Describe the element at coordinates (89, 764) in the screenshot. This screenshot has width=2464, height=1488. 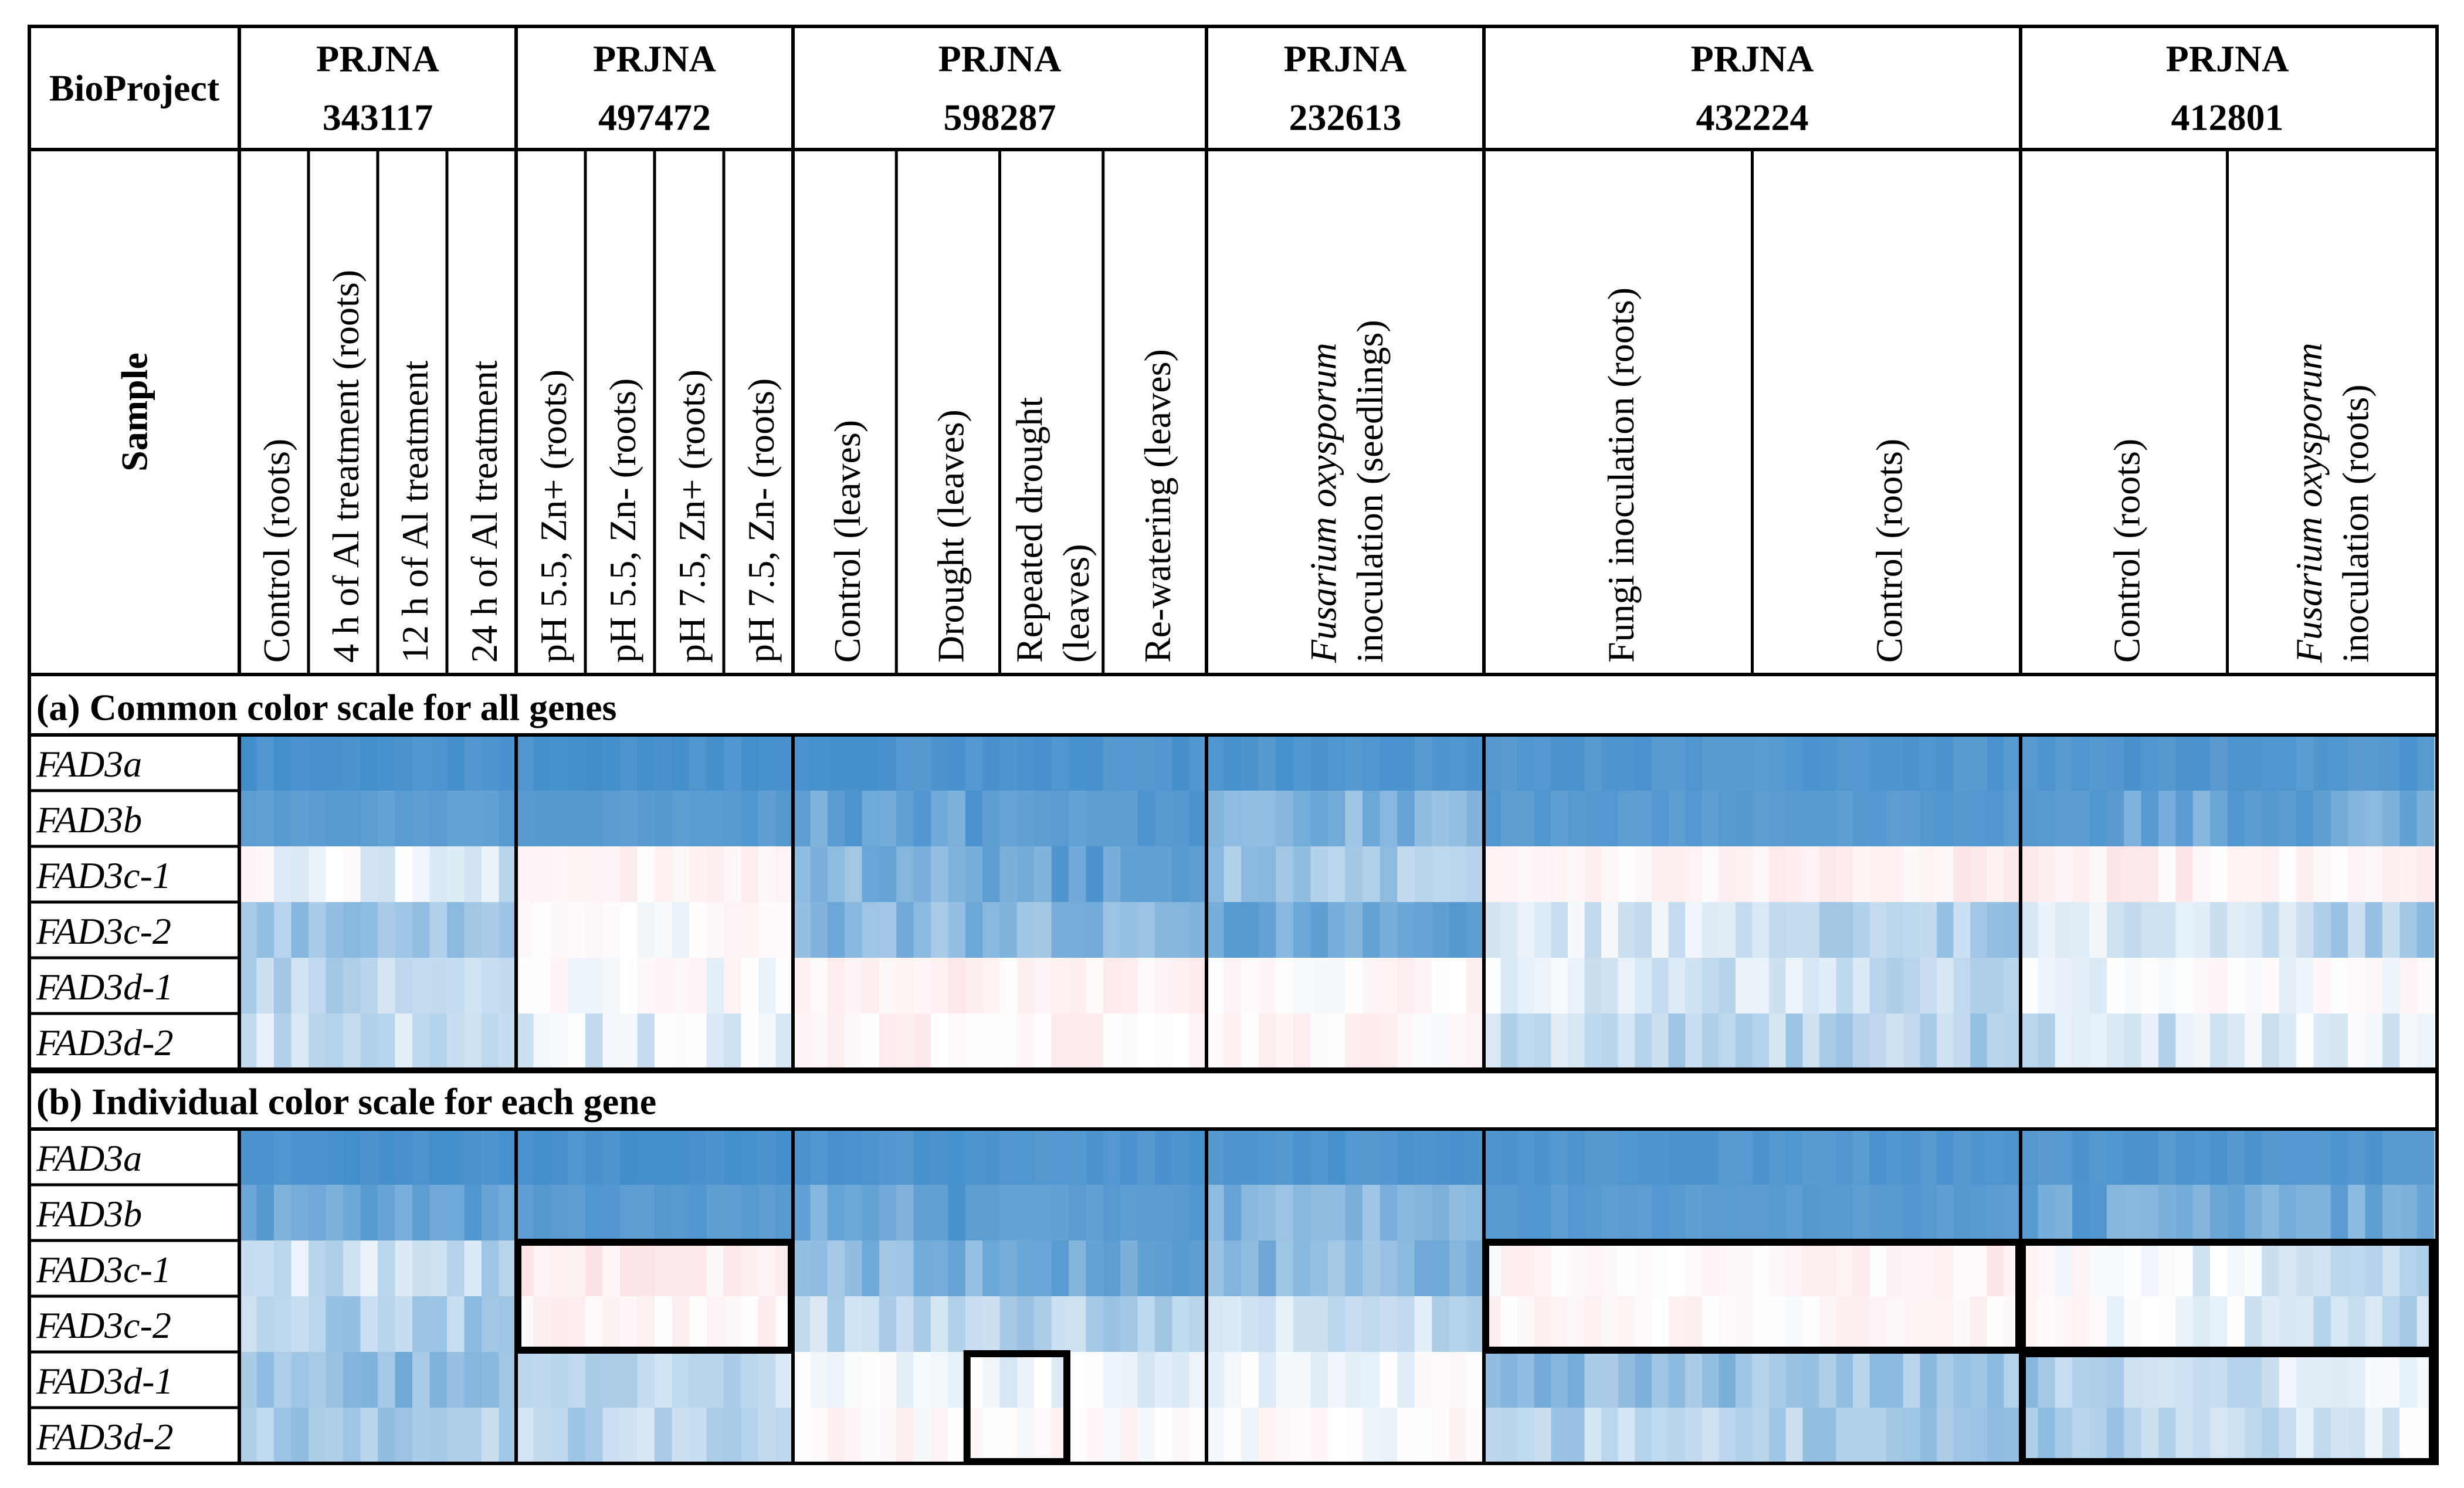
I see `gene-label: FAD3a` at that location.